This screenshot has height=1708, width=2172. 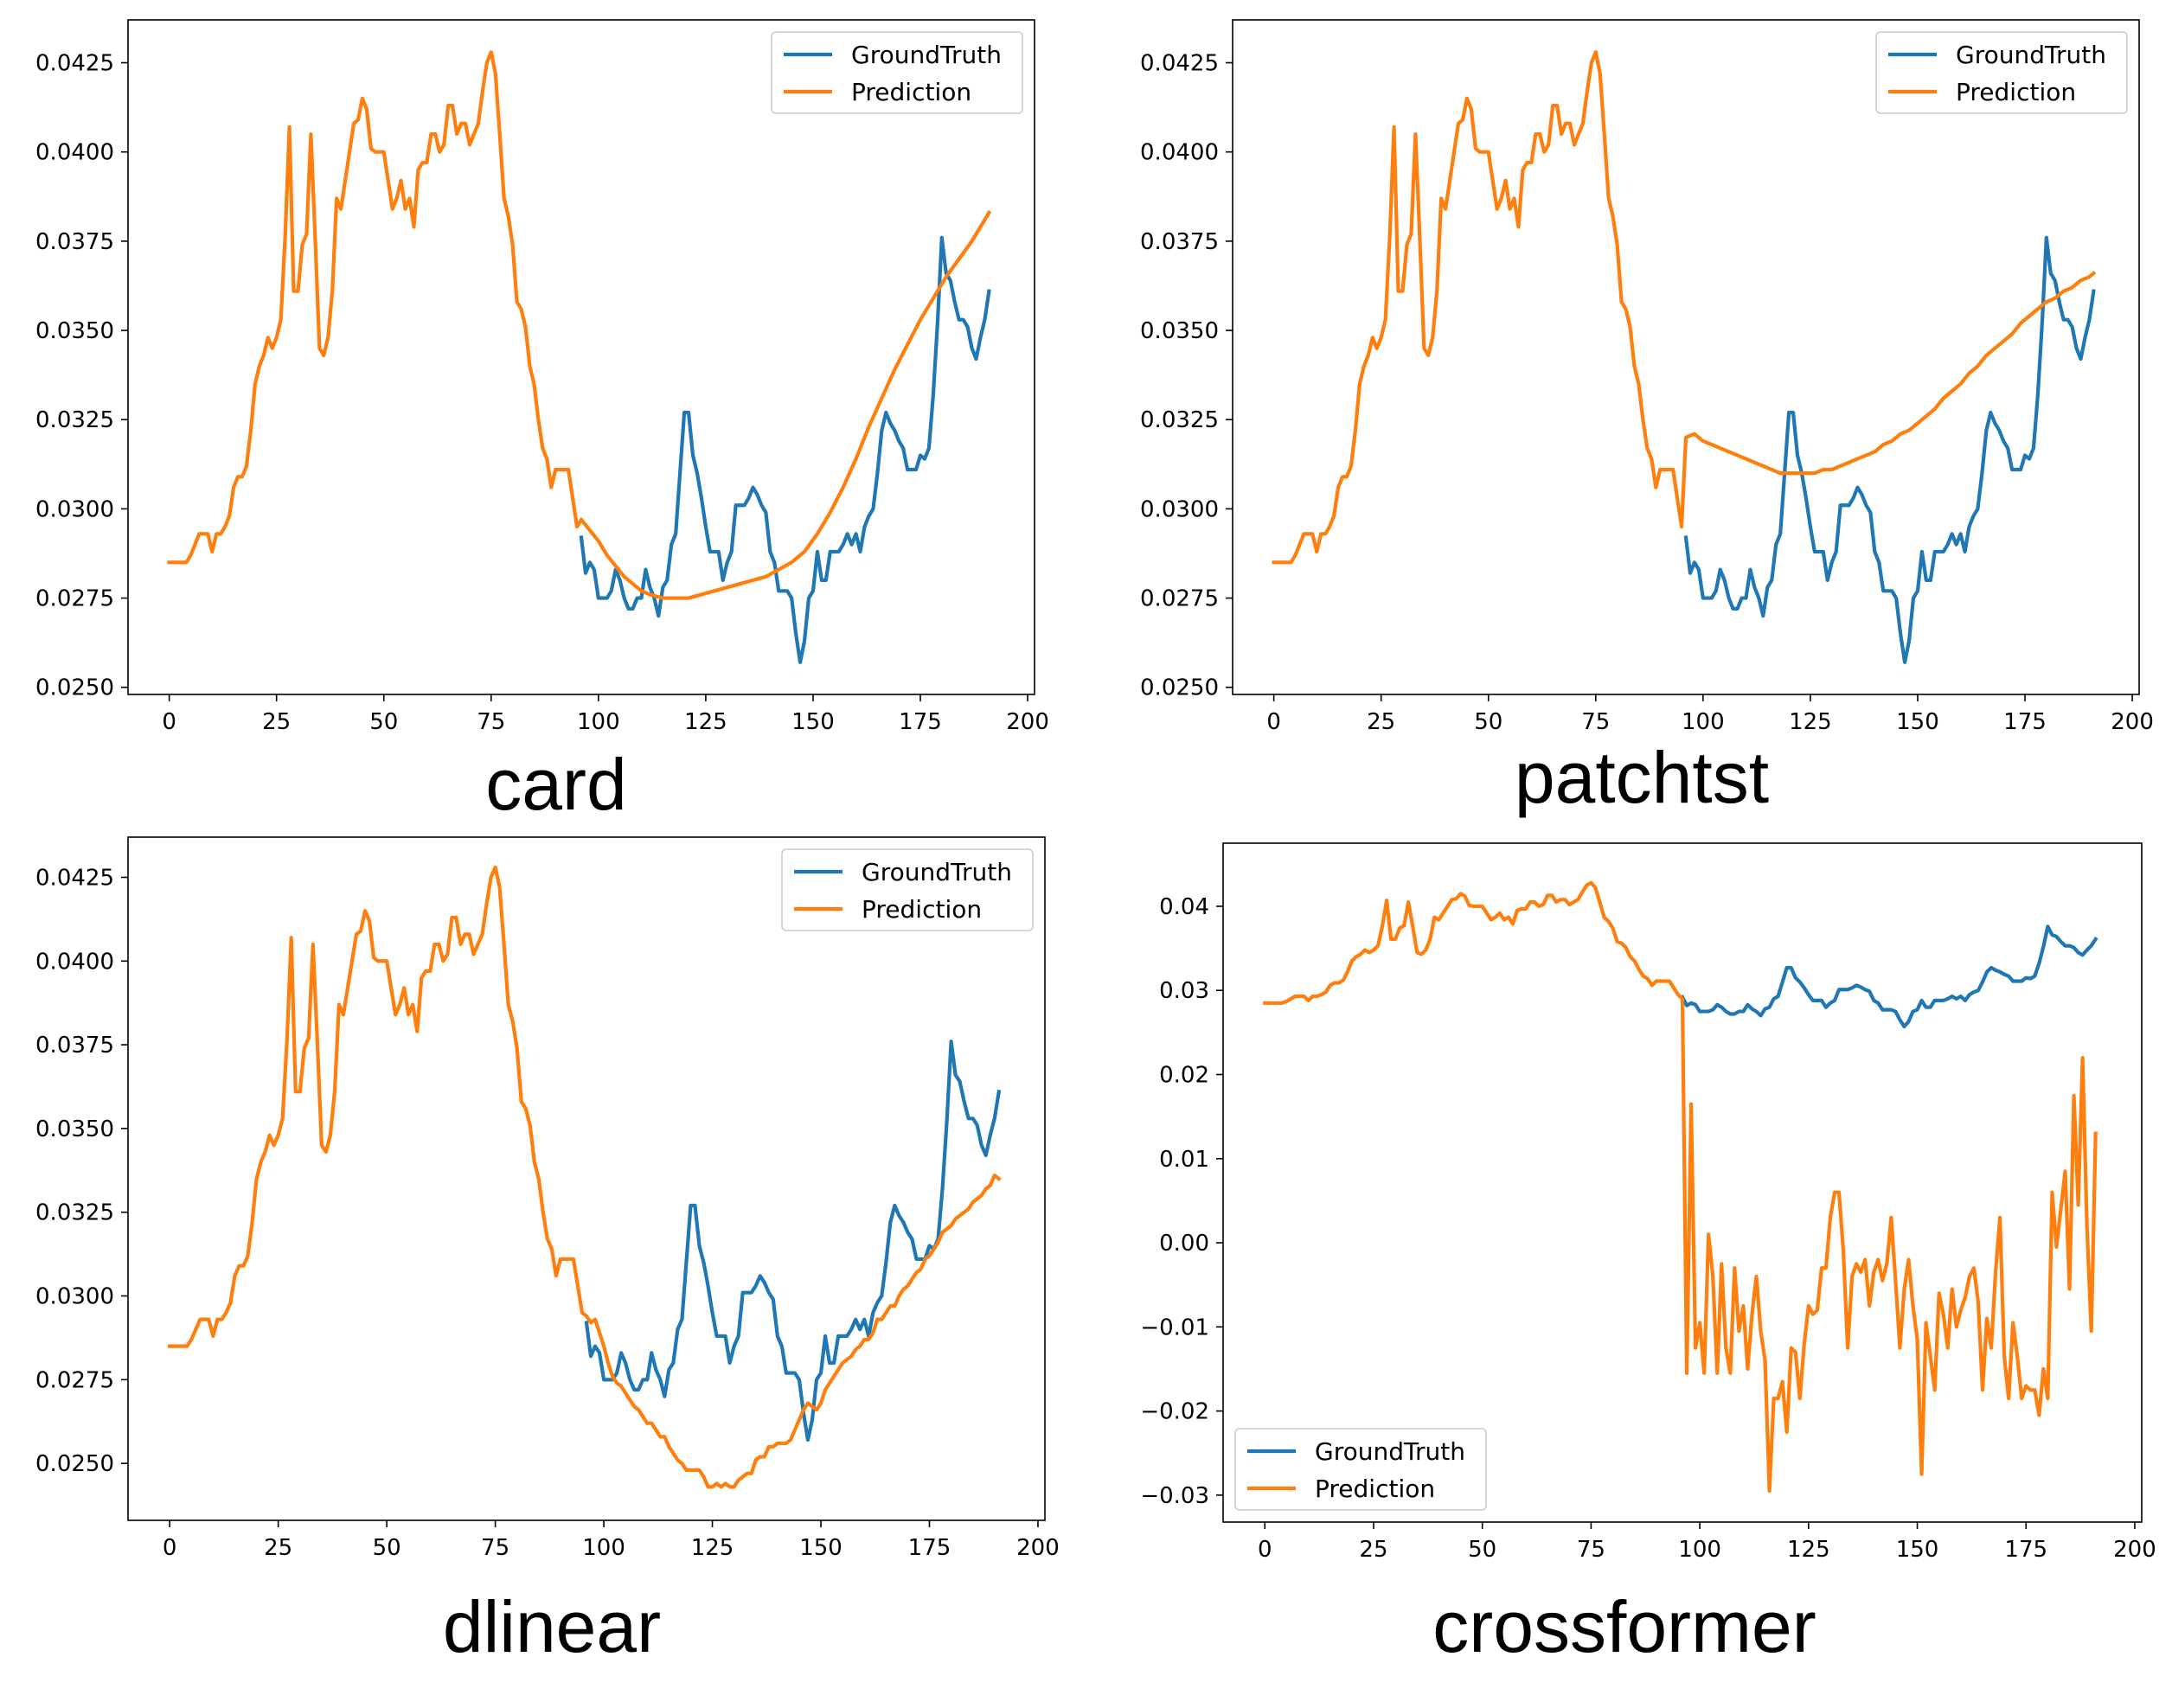 I want to click on y-tick-label: 0.00, so click(x=1184, y=1244).